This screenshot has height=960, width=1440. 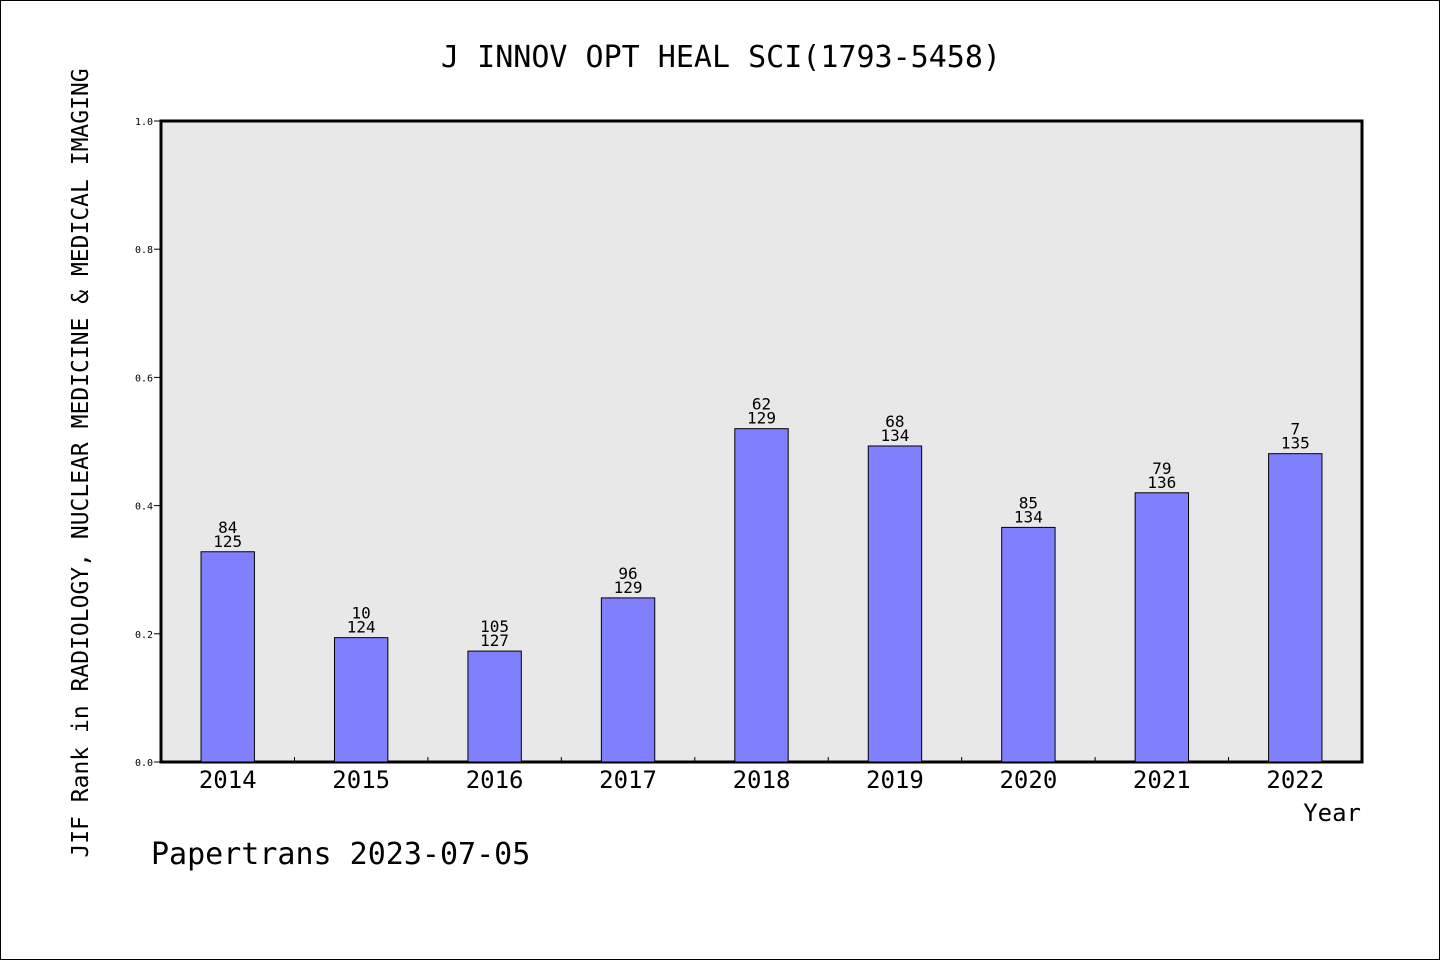 I want to click on y-tick-label: 0.4, so click(x=144, y=507).